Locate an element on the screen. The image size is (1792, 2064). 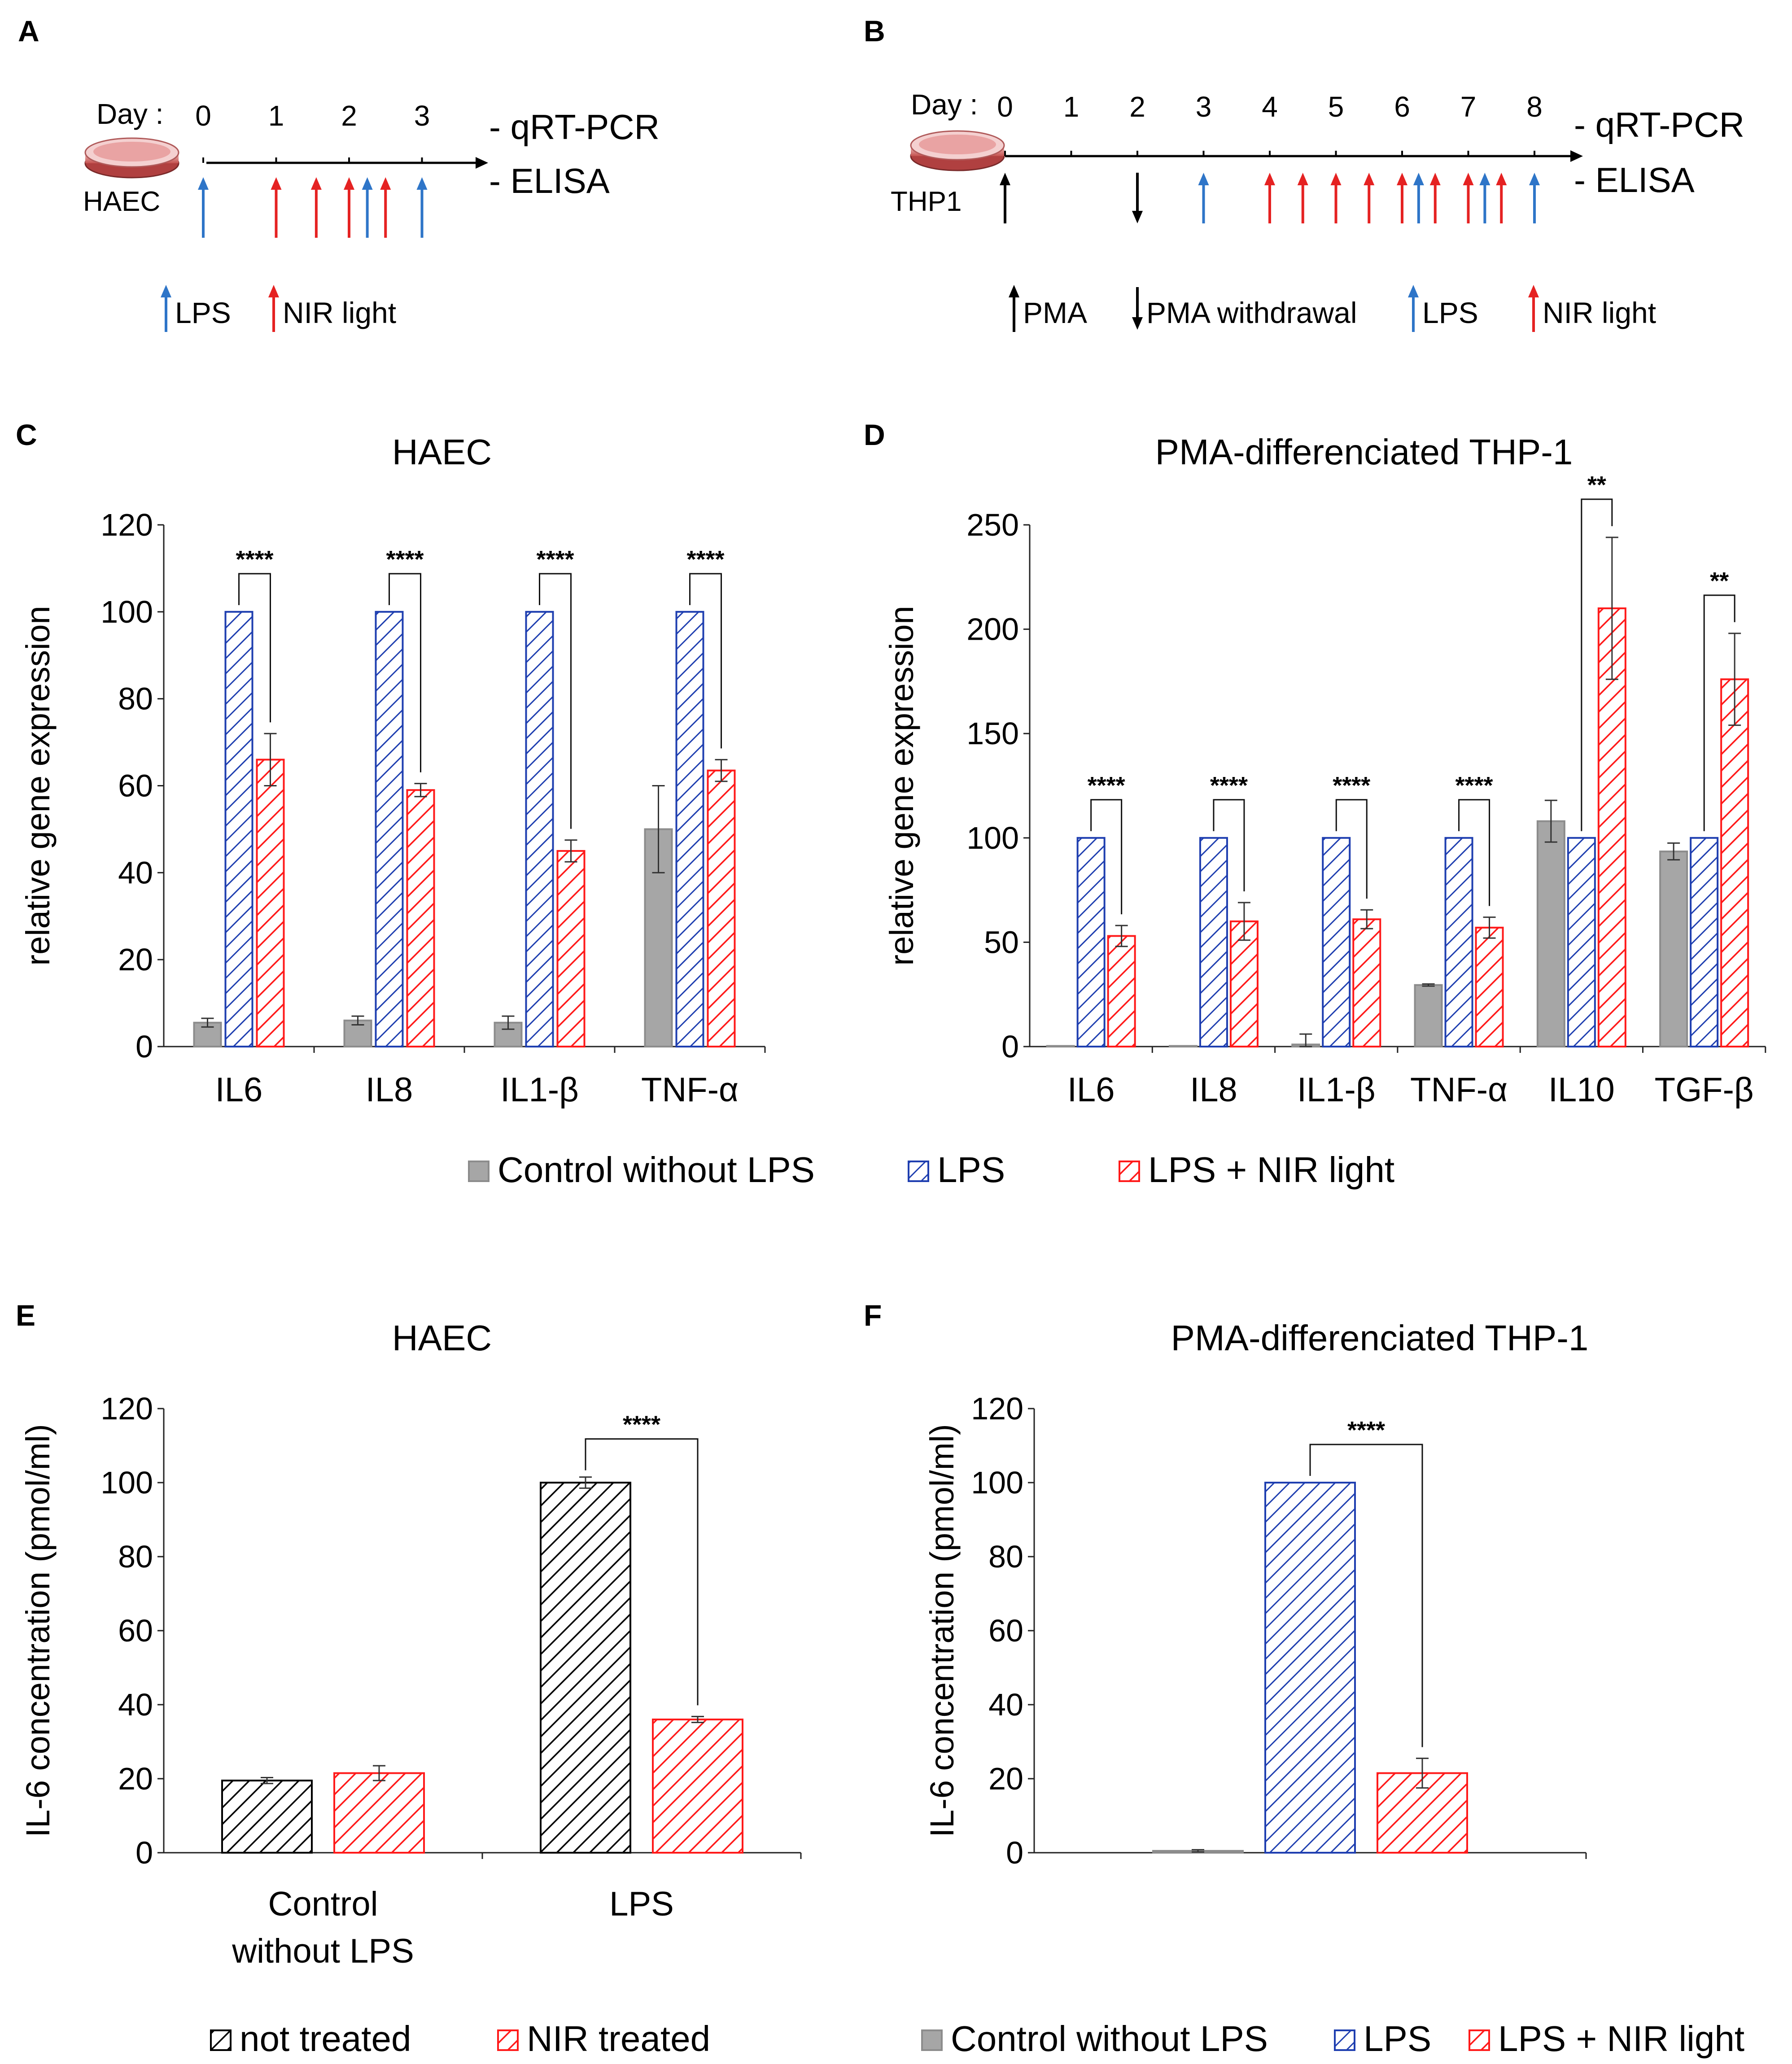
x-category-label: without LPS is located at coordinates (323, 1951).